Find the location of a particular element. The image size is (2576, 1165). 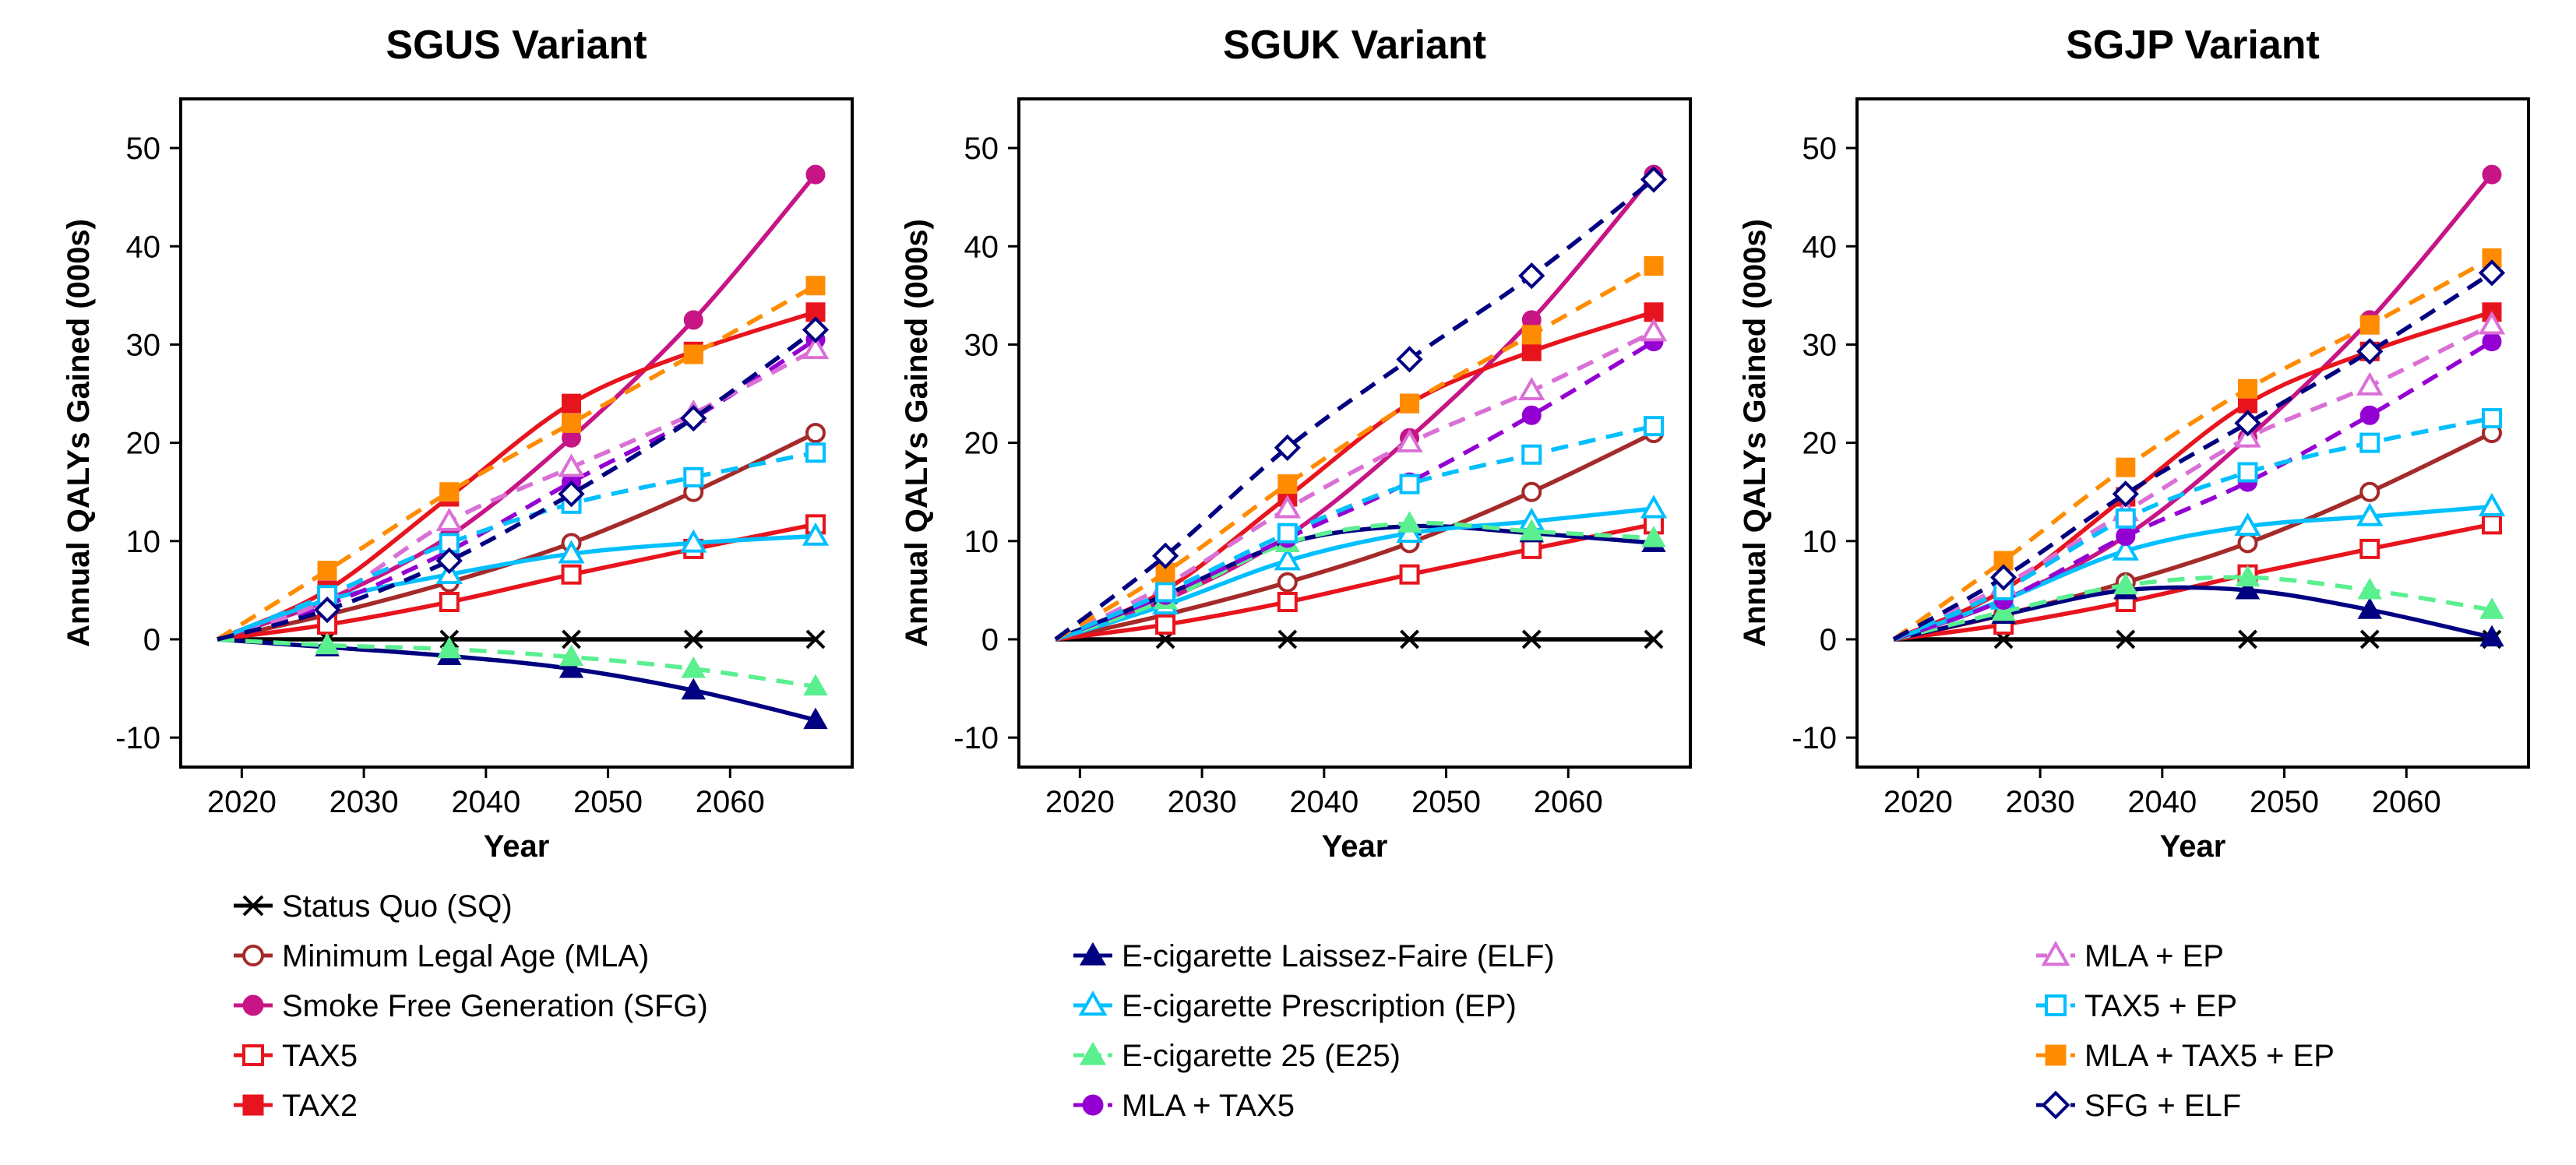

x-tick-label: 2060 is located at coordinates (2407, 802).